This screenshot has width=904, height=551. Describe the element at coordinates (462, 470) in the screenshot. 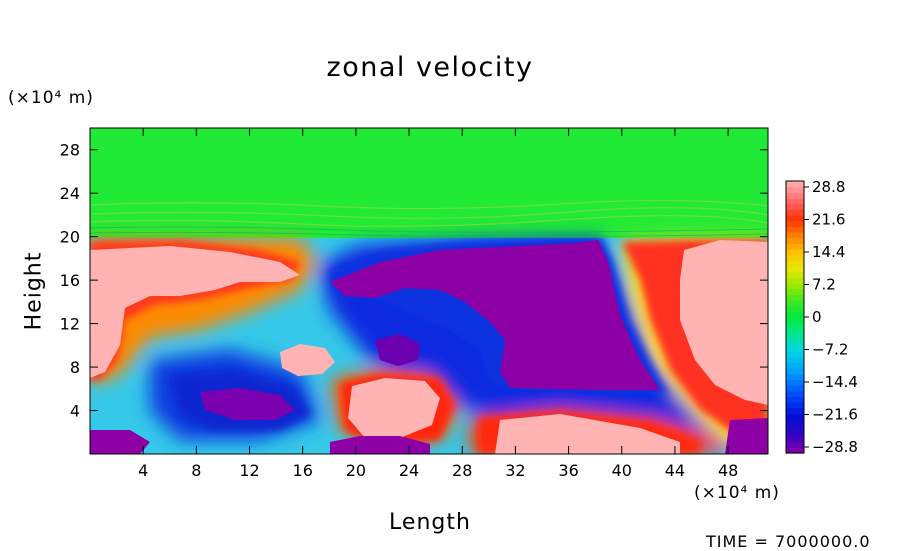

I see `x-tick-label: 28` at that location.